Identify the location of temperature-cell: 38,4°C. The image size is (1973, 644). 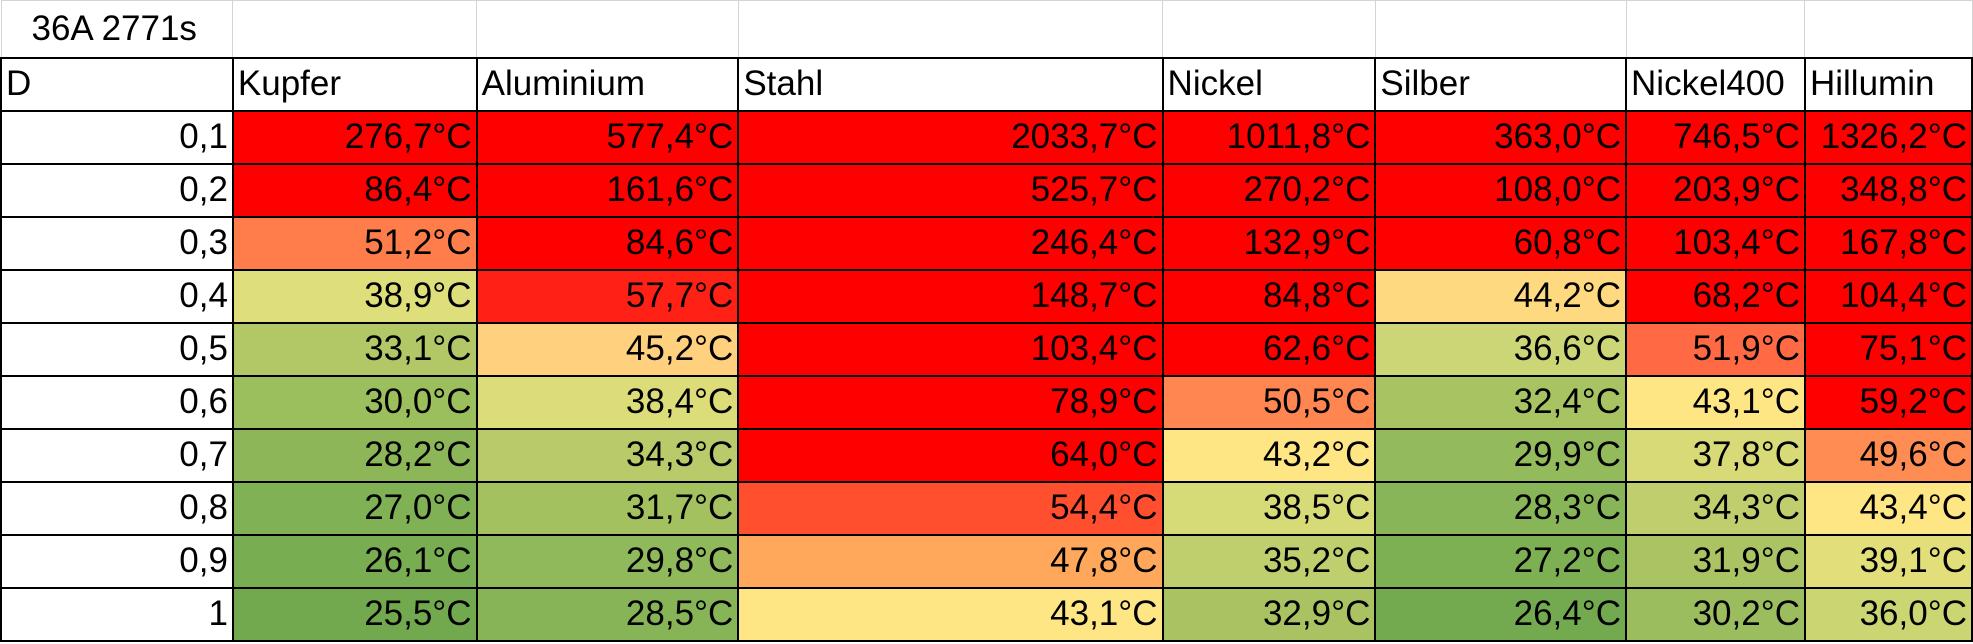
(607, 402).